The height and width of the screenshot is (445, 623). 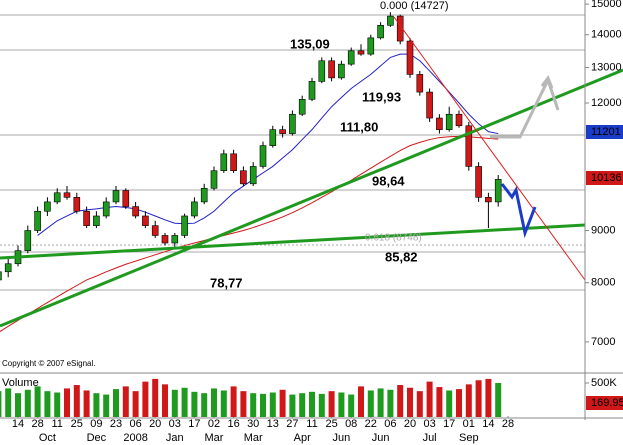 I want to click on annotation: 98,64, so click(x=388, y=180).